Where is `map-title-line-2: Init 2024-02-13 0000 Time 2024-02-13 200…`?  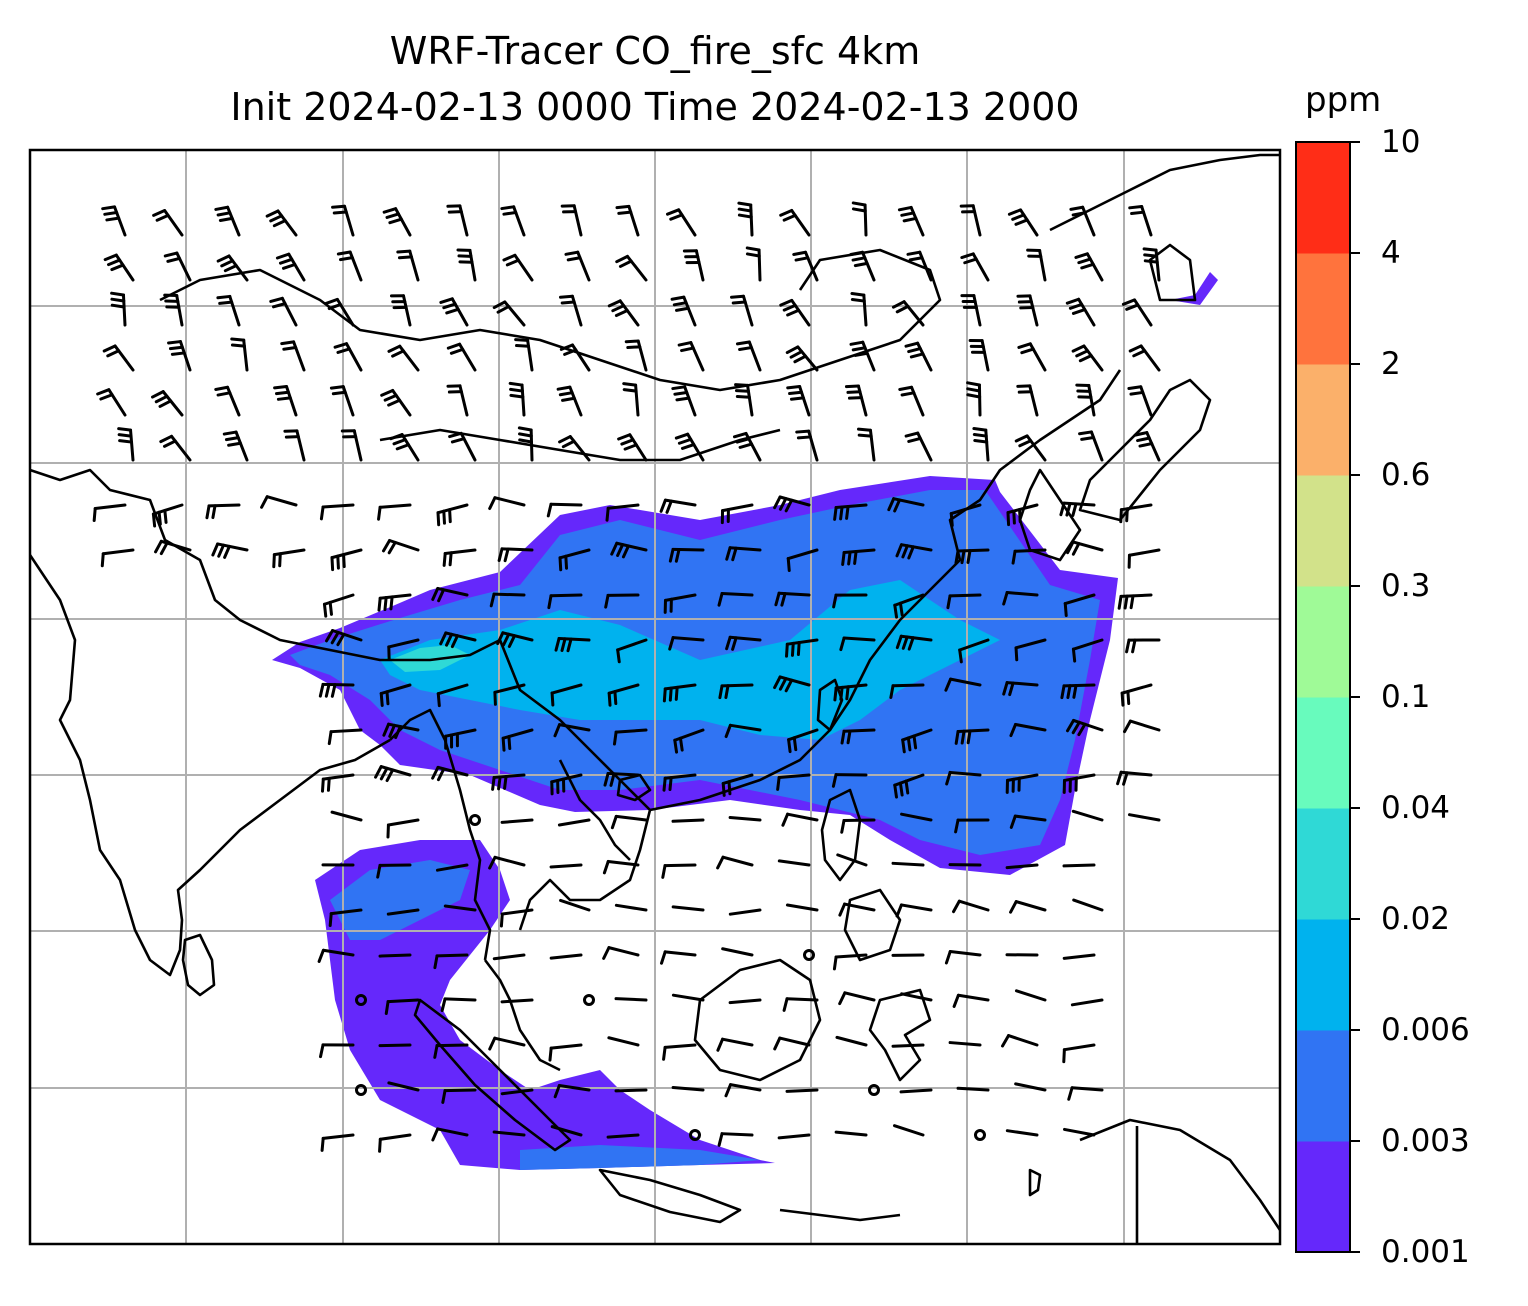 map-title-line-2: Init 2024-02-13 0000 Time 2024-02-13 200… is located at coordinates (655, 107).